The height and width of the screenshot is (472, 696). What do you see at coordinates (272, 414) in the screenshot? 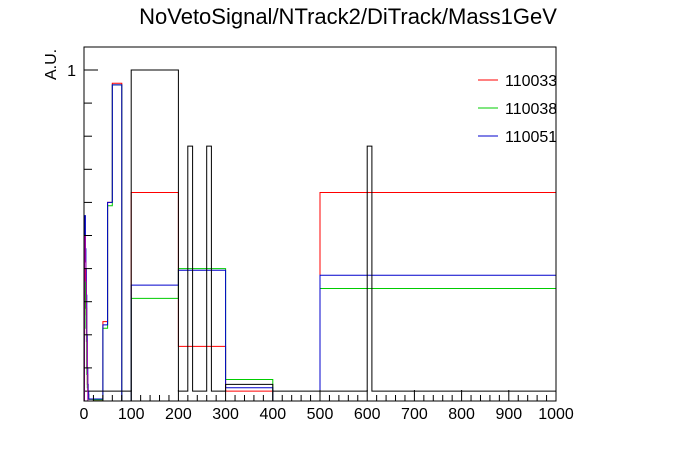
I see `x-tick-label: 400` at bounding box center [272, 414].